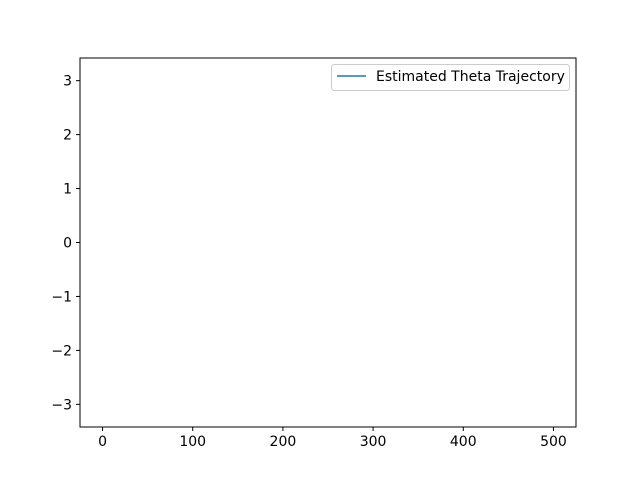 Image resolution: width=640 pixels, height=484 pixels. What do you see at coordinates (553, 442) in the screenshot?
I see `x-tick-label: 500` at bounding box center [553, 442].